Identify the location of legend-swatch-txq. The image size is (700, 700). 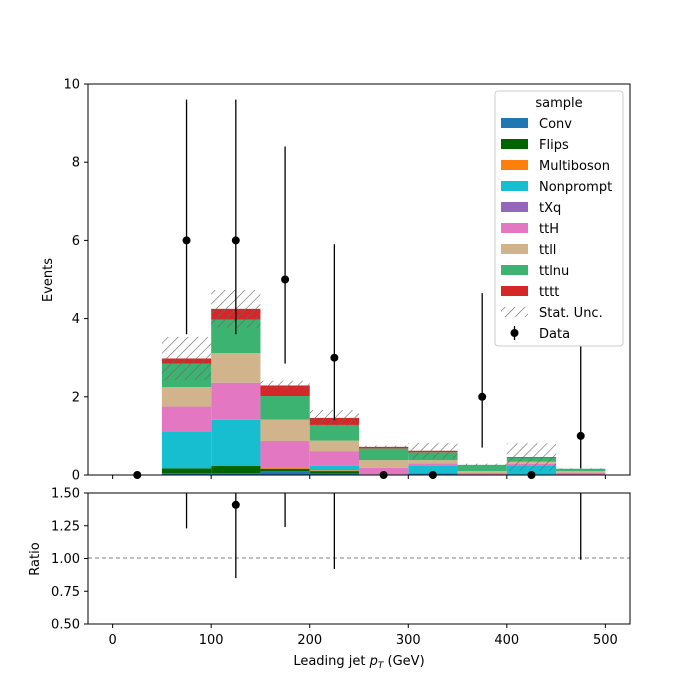
(514, 207).